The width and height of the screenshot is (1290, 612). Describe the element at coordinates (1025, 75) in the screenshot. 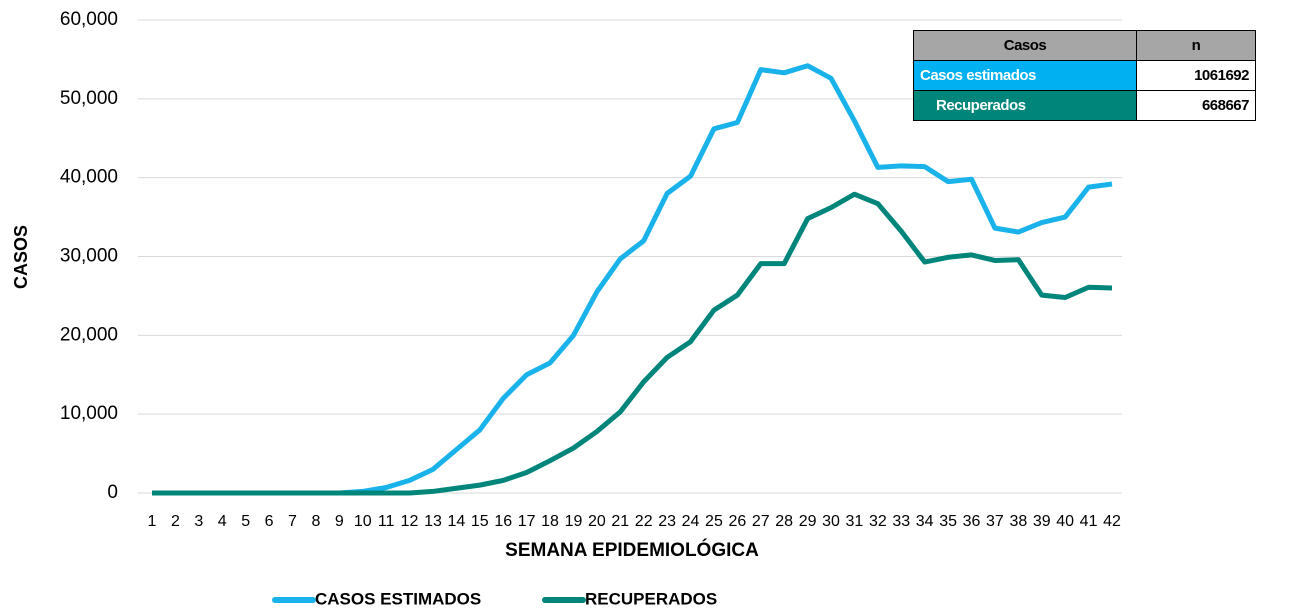

I see `table-cell: Casos estimados` at that location.